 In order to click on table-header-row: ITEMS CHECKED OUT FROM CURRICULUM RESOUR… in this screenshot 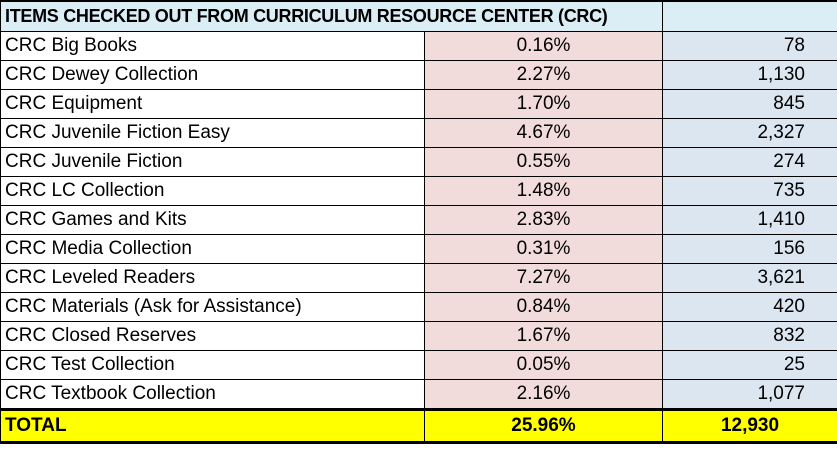, I will do `click(418, 16)`.